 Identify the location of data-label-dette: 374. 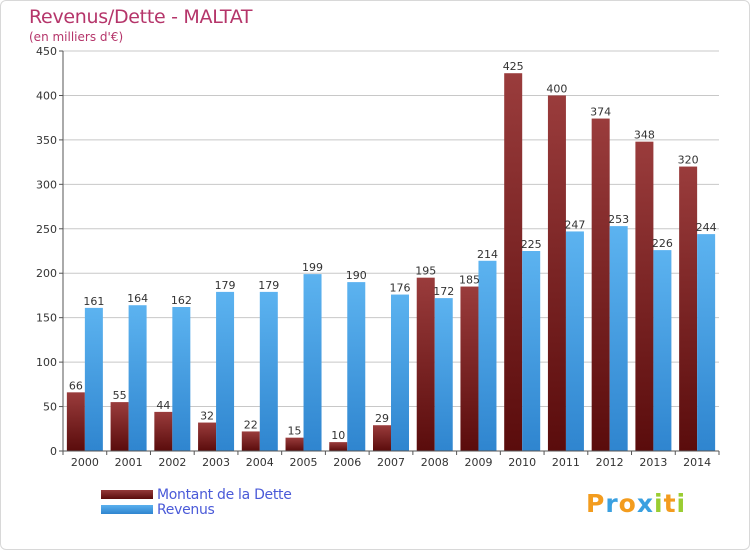
(600, 112).